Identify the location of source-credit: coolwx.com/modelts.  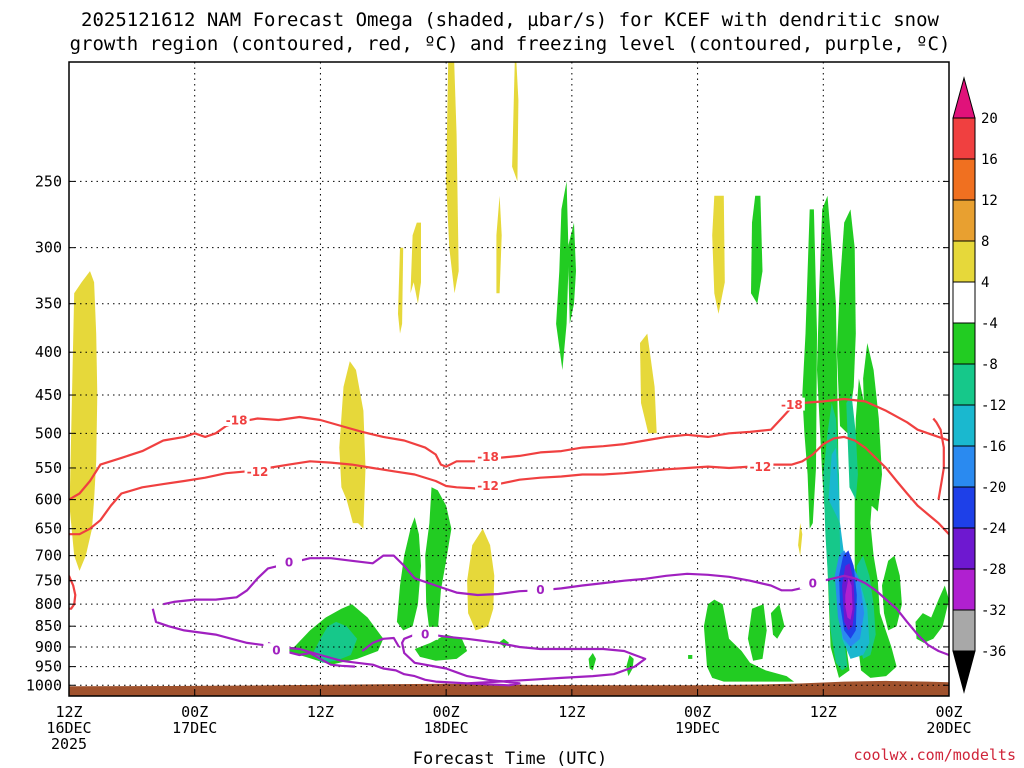
(934, 755).